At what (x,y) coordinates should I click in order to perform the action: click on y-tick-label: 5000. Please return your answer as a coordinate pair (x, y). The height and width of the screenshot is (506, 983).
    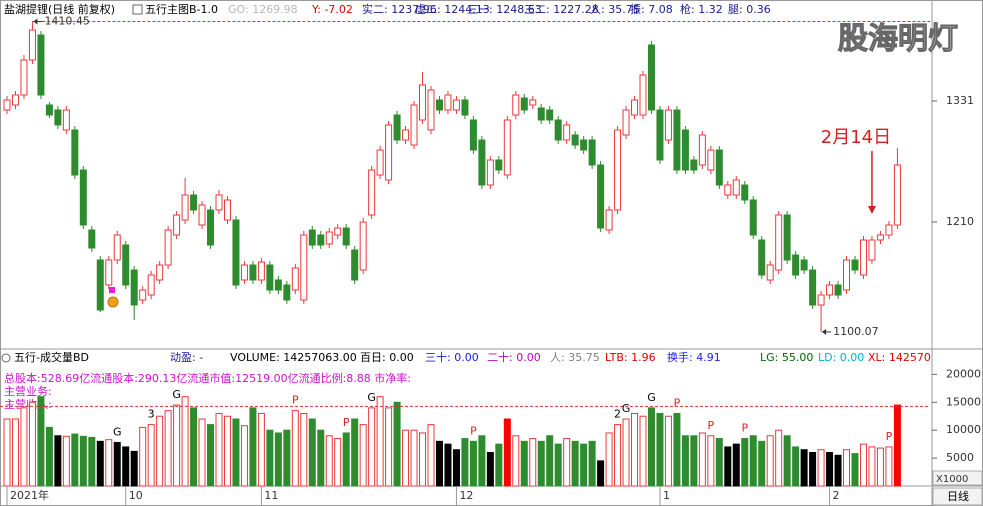
    Looking at the image, I should click on (960, 457).